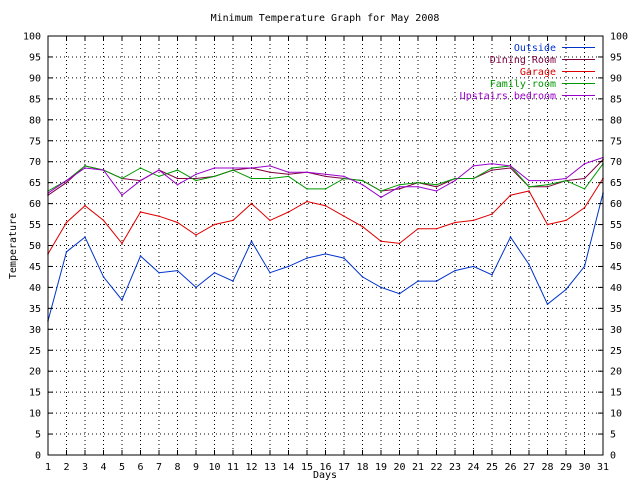  What do you see at coordinates (35, 288) in the screenshot?
I see `y-tick-label: 40` at bounding box center [35, 288].